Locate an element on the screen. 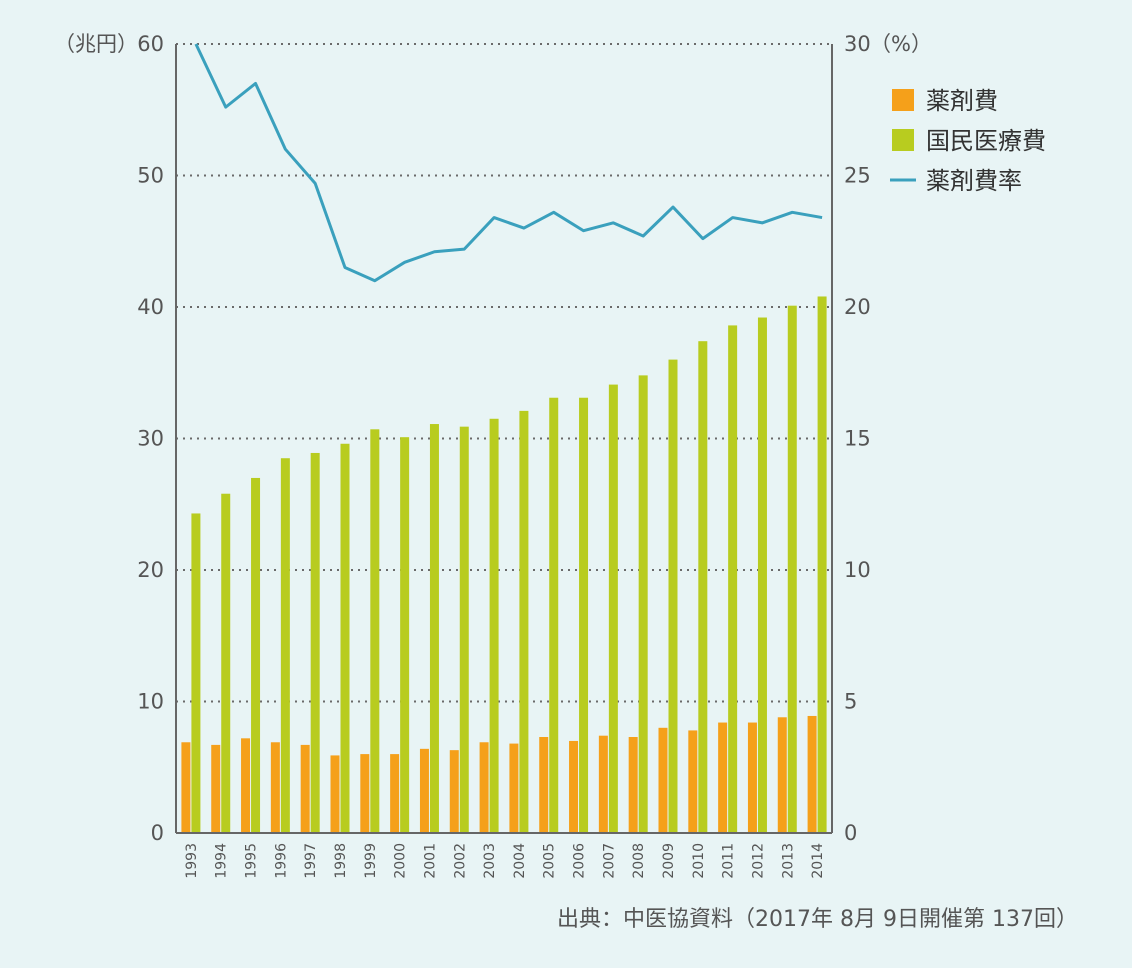 The width and height of the screenshot is (1132, 968). left-axis-unit: （兆円） is located at coordinates (96, 44).